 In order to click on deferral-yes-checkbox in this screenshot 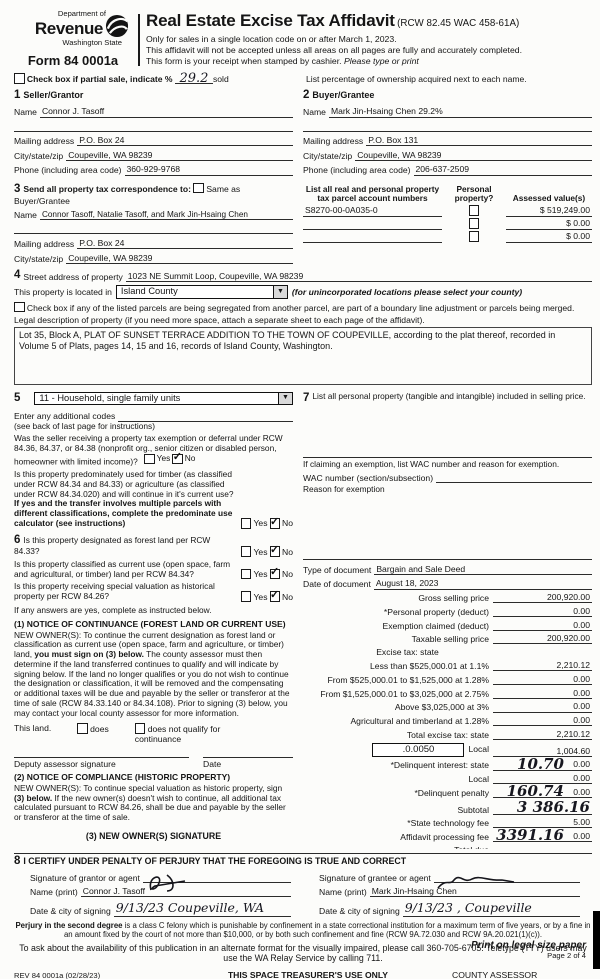, I will do `click(149, 459)`.